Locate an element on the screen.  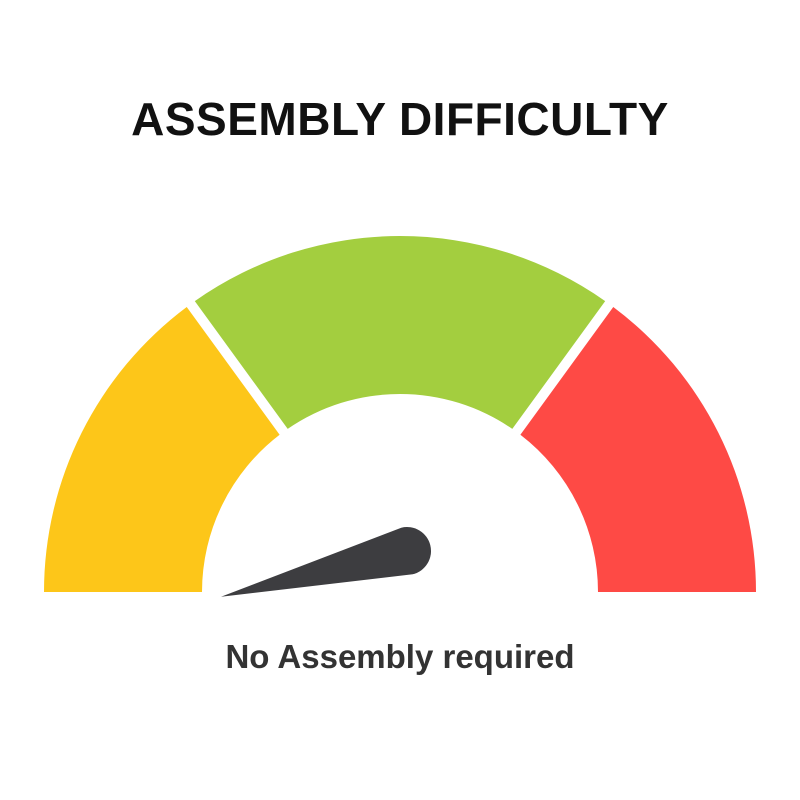
medium-segment is located at coordinates (400, 332).